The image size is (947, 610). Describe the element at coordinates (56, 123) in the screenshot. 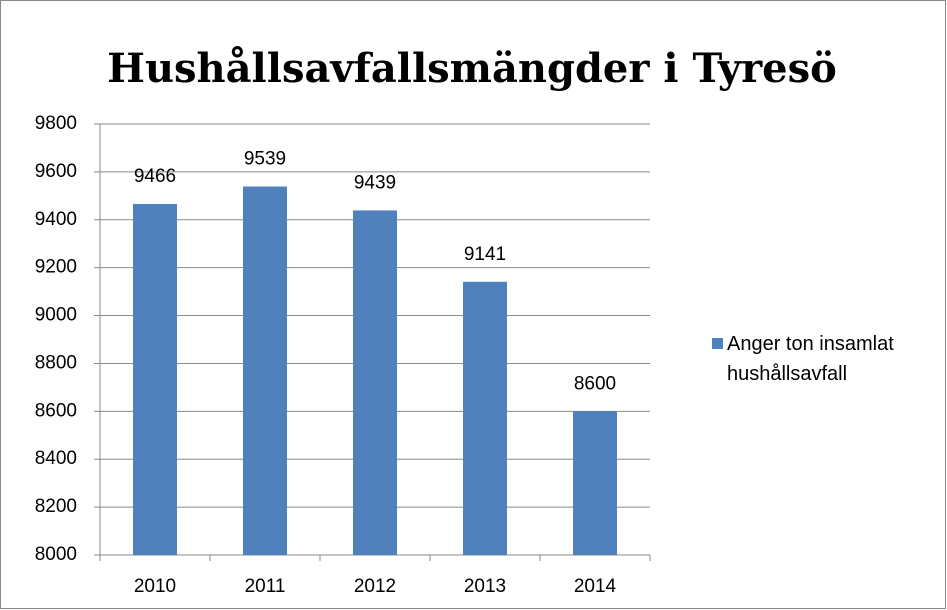

I see `y-tick-label: 9800` at that location.